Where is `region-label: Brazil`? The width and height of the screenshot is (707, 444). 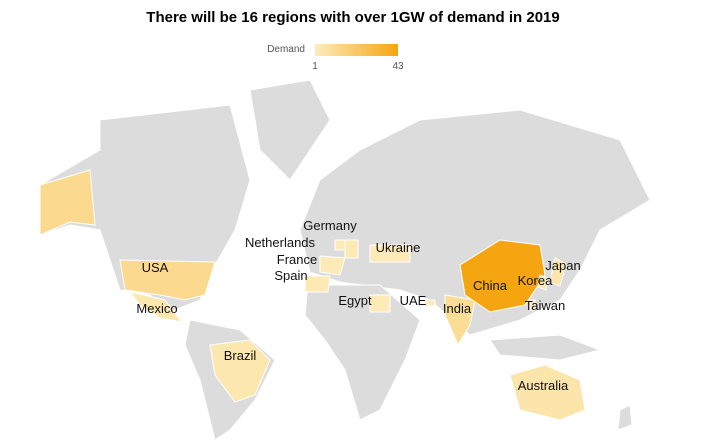 region-label: Brazil is located at coordinates (240, 355).